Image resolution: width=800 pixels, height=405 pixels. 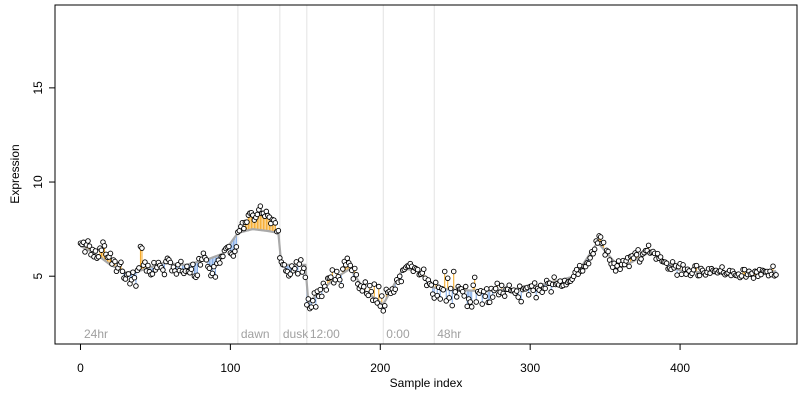 What do you see at coordinates (38, 88) in the screenshot?
I see `y-tick-label: 15` at bounding box center [38, 88].